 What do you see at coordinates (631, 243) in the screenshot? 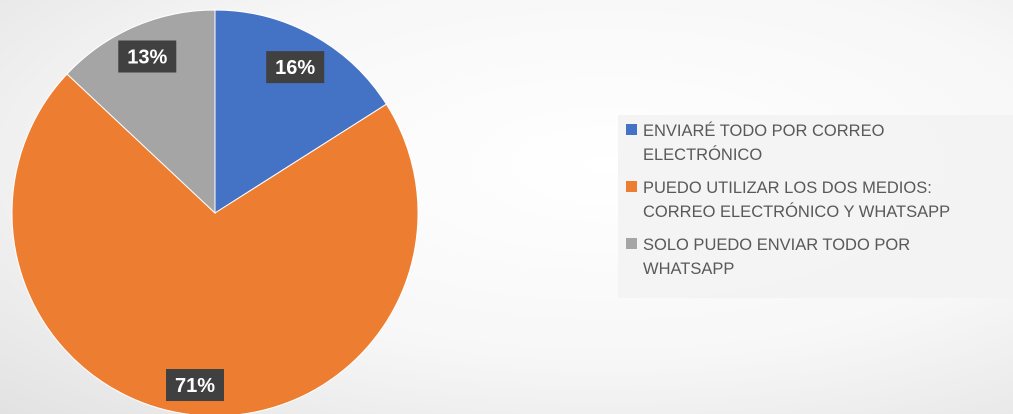
I see `legend-swatch-whatsapp` at bounding box center [631, 243].